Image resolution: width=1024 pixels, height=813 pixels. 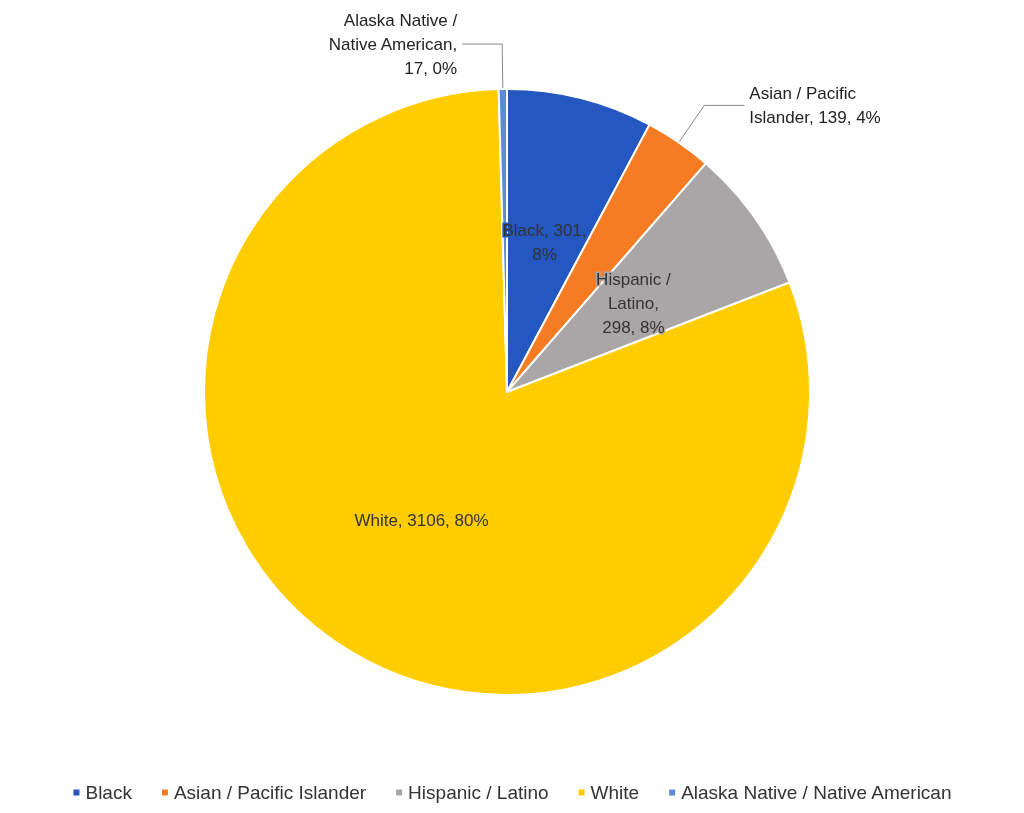 I want to click on legend-label: Black, so click(x=109, y=792).